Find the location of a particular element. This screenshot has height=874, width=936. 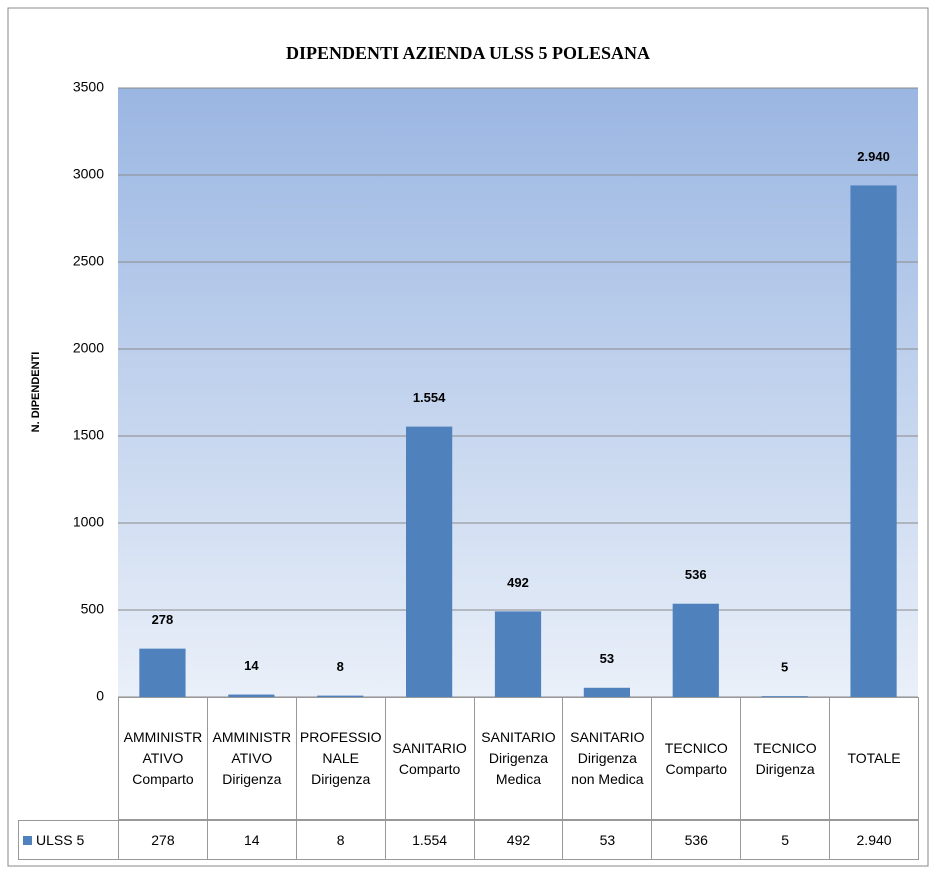

table-value: 5 is located at coordinates (785, 840).